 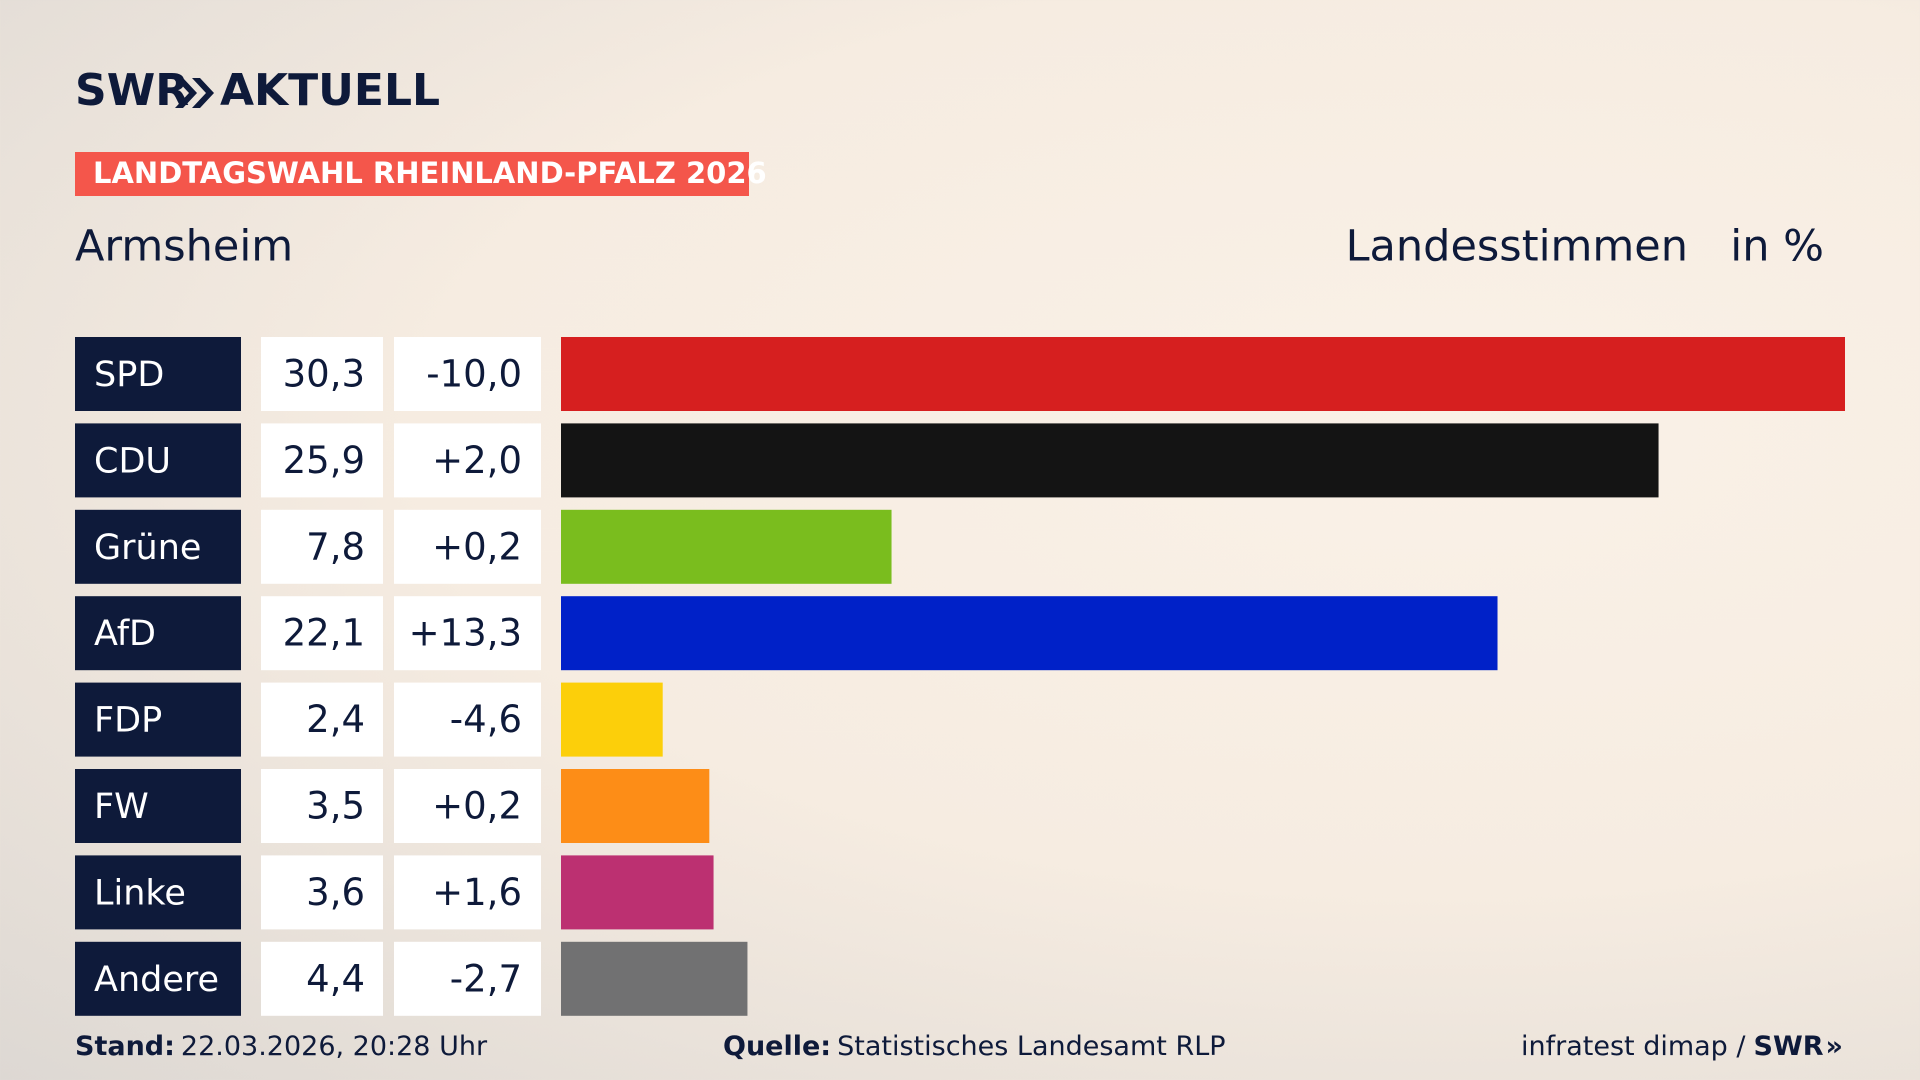 What do you see at coordinates (1031, 1046) in the screenshot?
I see `source: Statistisches Landesamt RLP` at bounding box center [1031, 1046].